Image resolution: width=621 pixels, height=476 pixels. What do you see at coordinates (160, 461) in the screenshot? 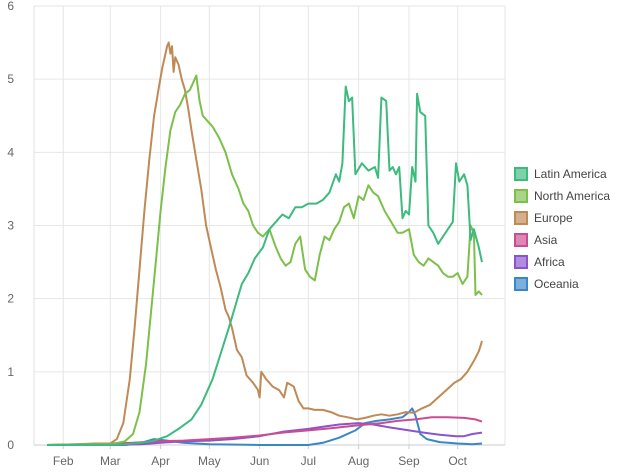
I see `x-tick-label: Apr` at bounding box center [160, 461].